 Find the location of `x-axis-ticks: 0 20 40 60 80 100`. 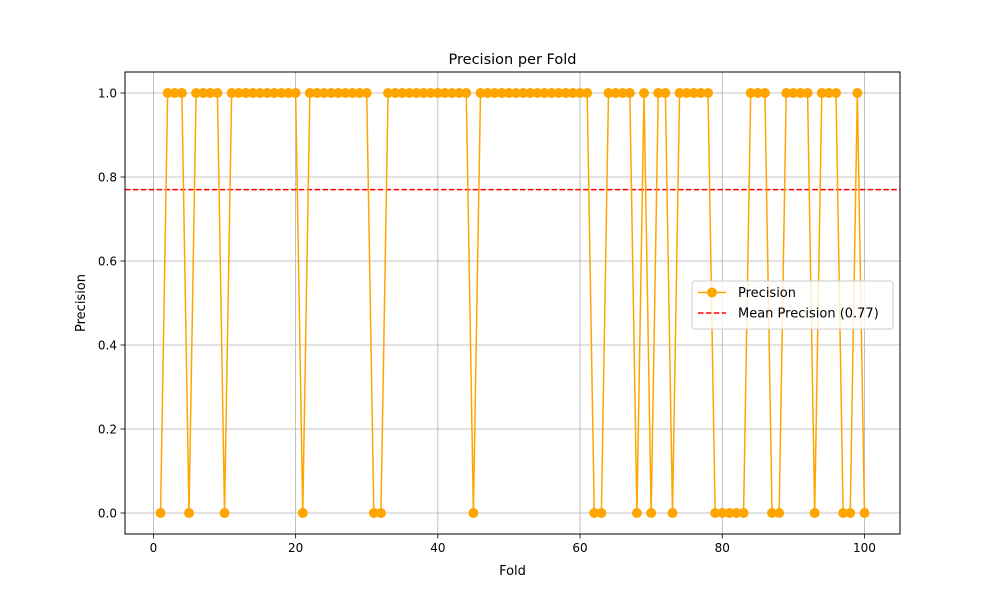

x-axis-ticks: 0 20 40 60 80 100 is located at coordinates (513, 544).